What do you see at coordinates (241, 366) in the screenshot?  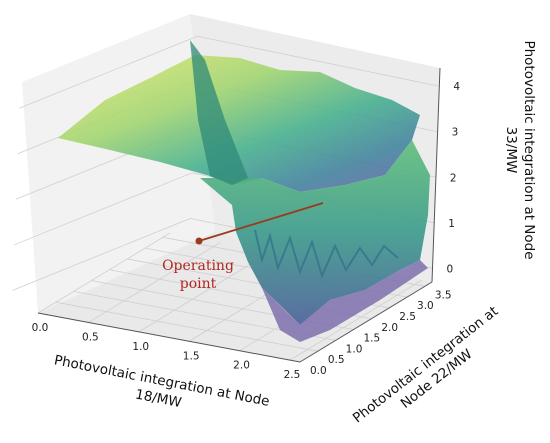 I see `x-tick-label: 2.0` at bounding box center [241, 366].